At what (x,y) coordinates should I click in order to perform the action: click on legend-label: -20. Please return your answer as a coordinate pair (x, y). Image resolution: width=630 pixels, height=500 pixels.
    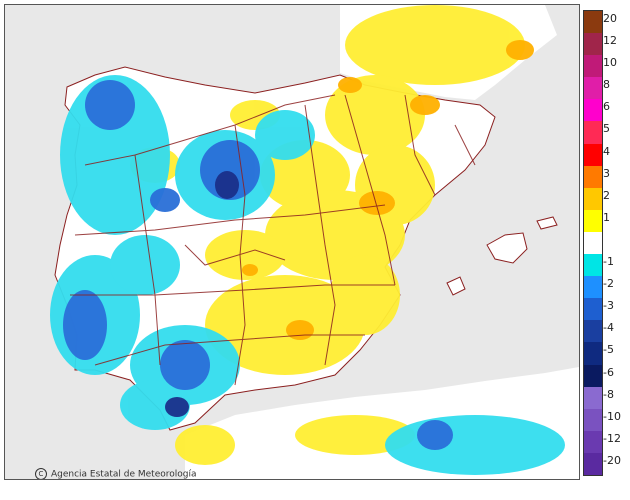
    Looking at the image, I should click on (612, 460).